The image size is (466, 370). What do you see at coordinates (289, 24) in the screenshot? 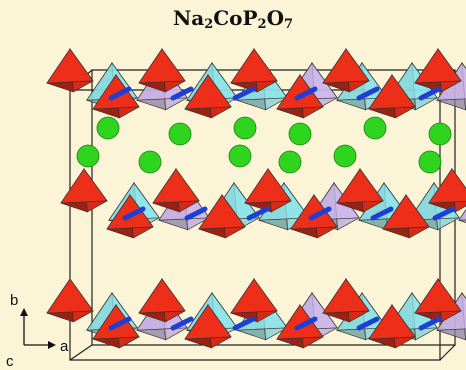
I see `formula-sub-o: 7` at bounding box center [289, 24].